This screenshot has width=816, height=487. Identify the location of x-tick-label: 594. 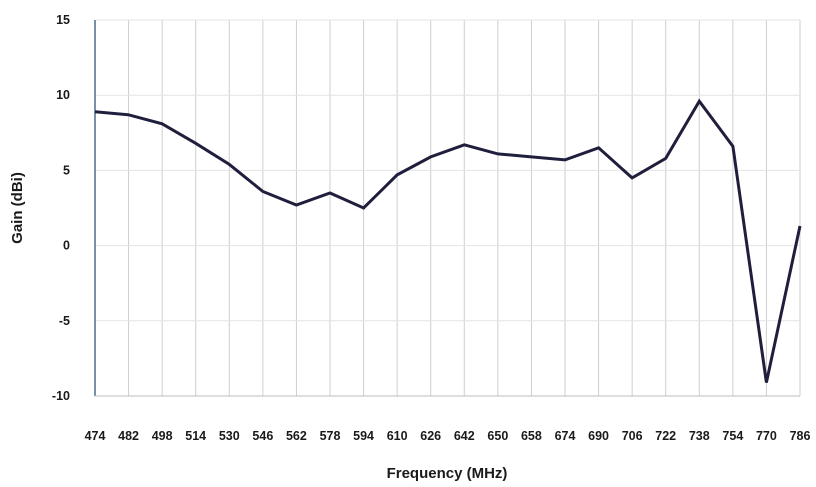
(363, 436).